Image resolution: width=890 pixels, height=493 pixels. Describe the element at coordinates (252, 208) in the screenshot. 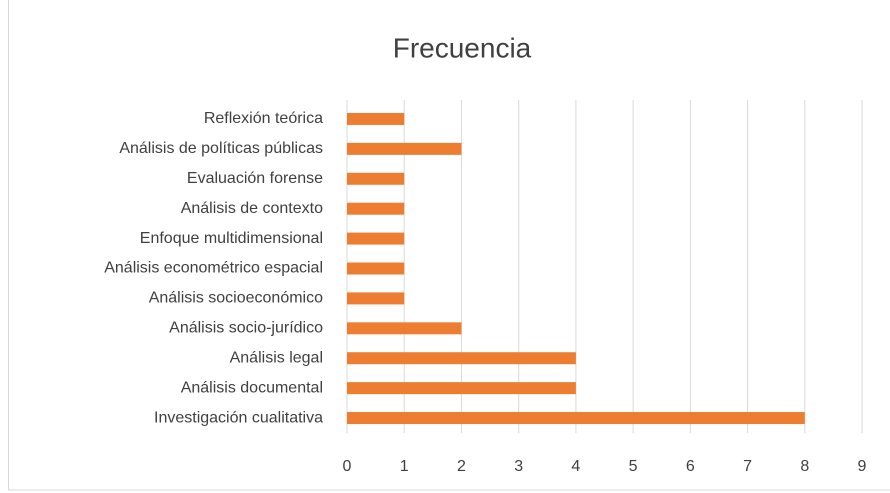

I see `y-tick-label: Análisis de contexto` at that location.